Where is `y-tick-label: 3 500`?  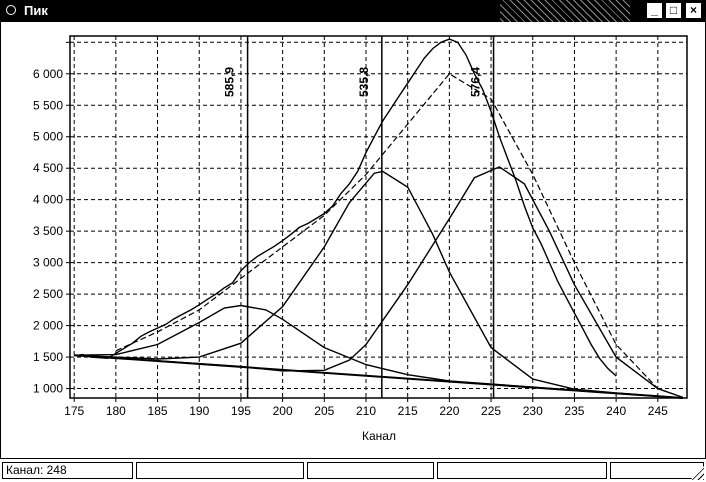
y-tick-label: 3 500 is located at coordinates (48, 231).